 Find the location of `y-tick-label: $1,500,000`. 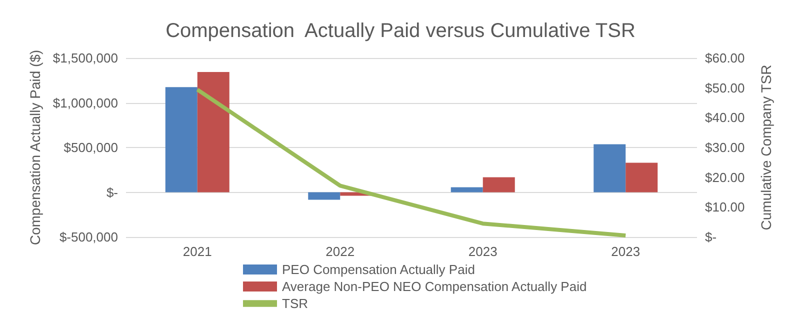

y-tick-label: $1,500,000 is located at coordinates (85, 58).